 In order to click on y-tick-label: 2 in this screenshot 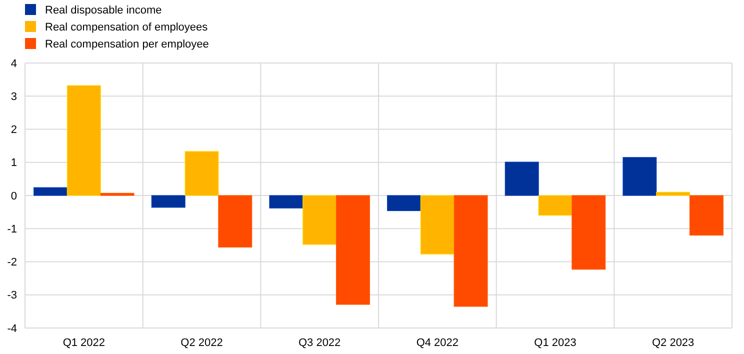, I will do `click(13, 130)`.